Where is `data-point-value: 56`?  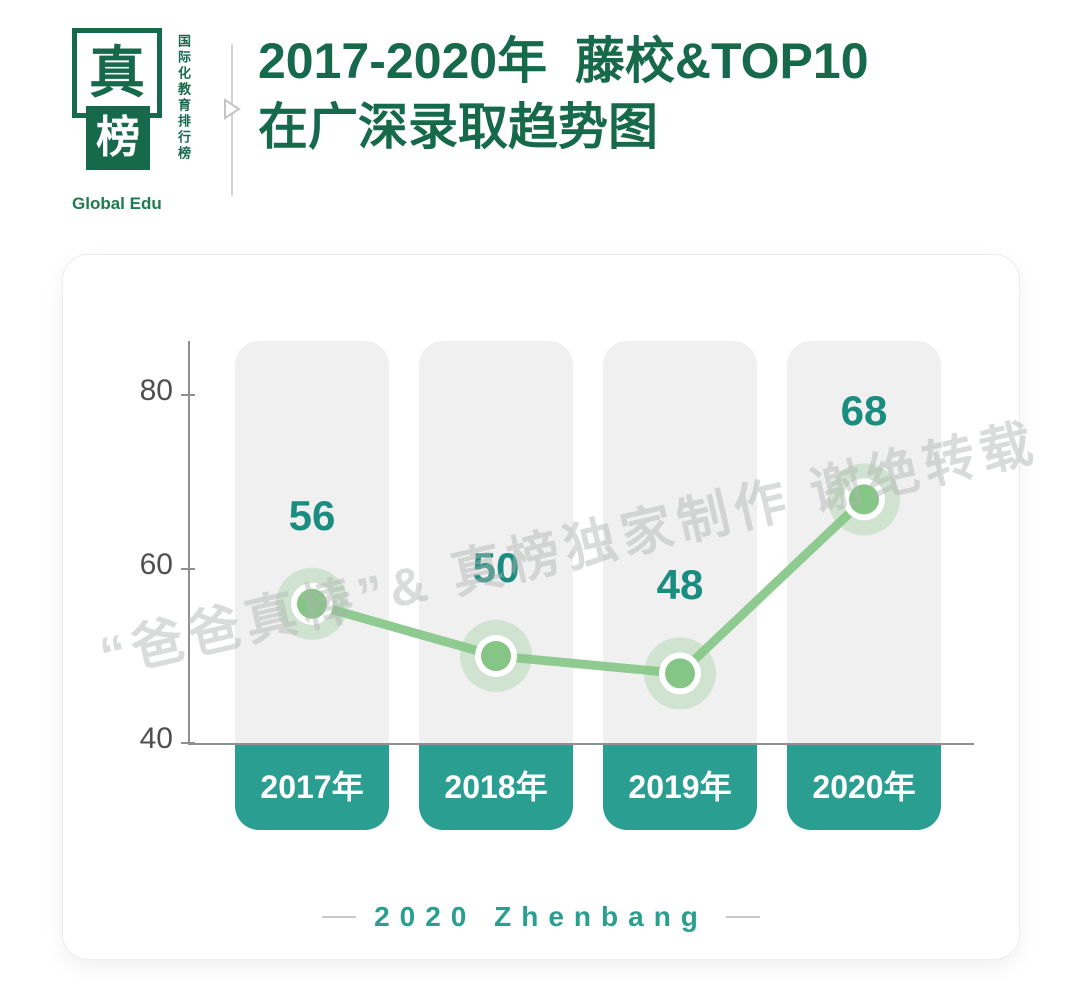
data-point-value: 56 is located at coordinates (312, 515).